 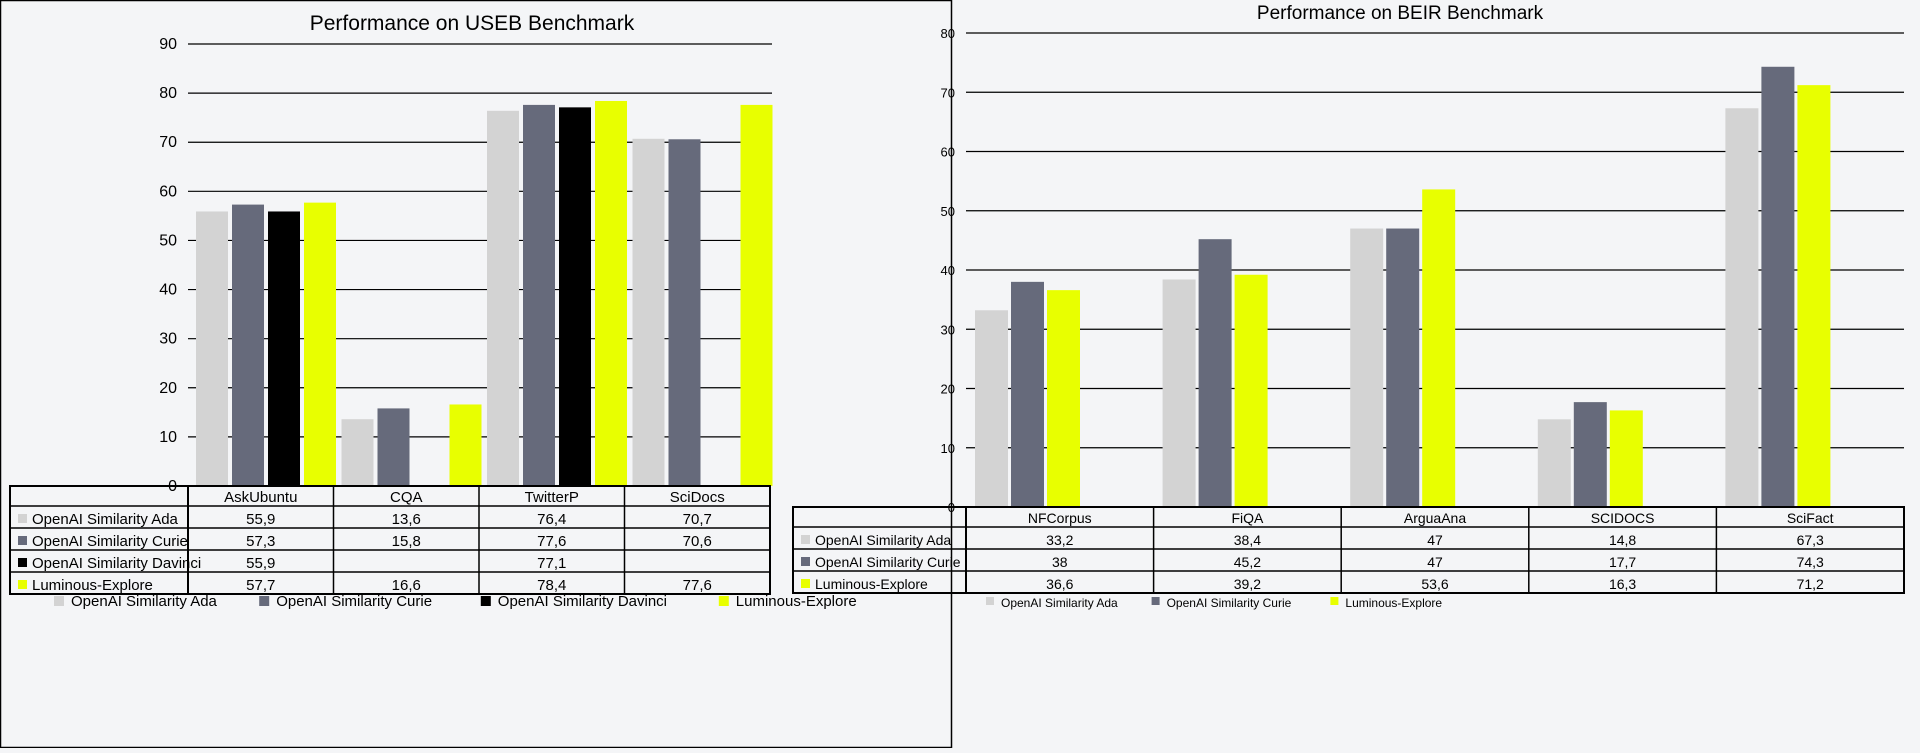 I want to click on useb-category-label: CQA, so click(x=406, y=497).